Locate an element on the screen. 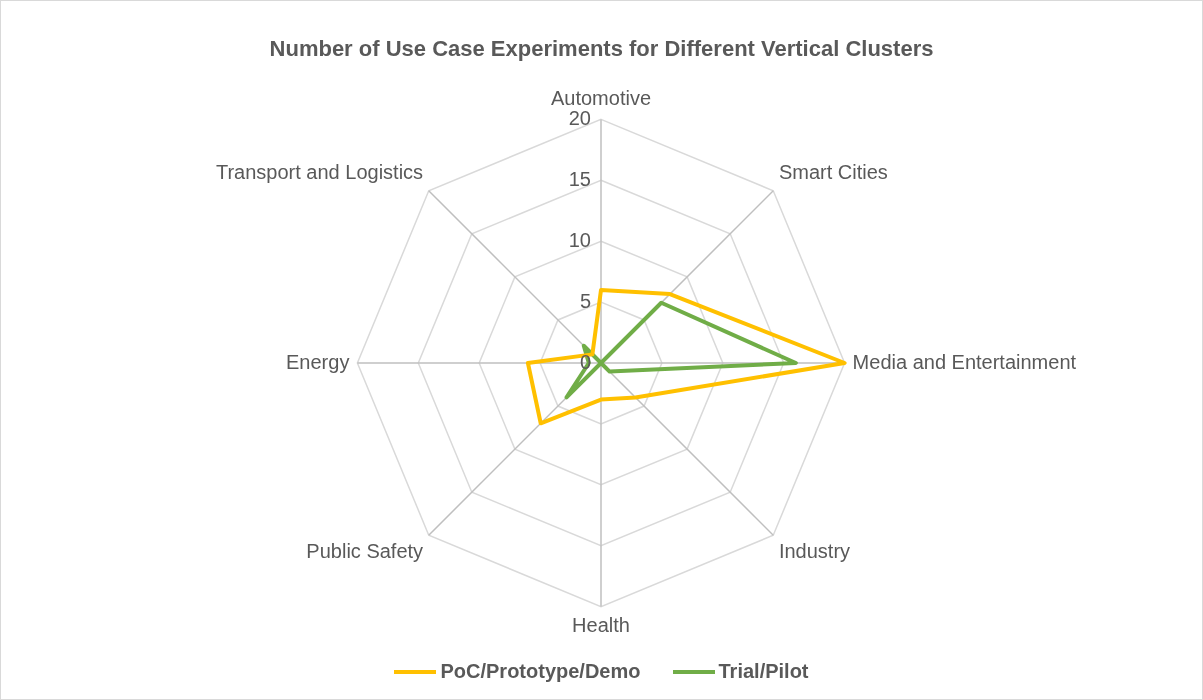 The height and width of the screenshot is (700, 1203). spoke-label: Media and Entertainment is located at coordinates (964, 361).